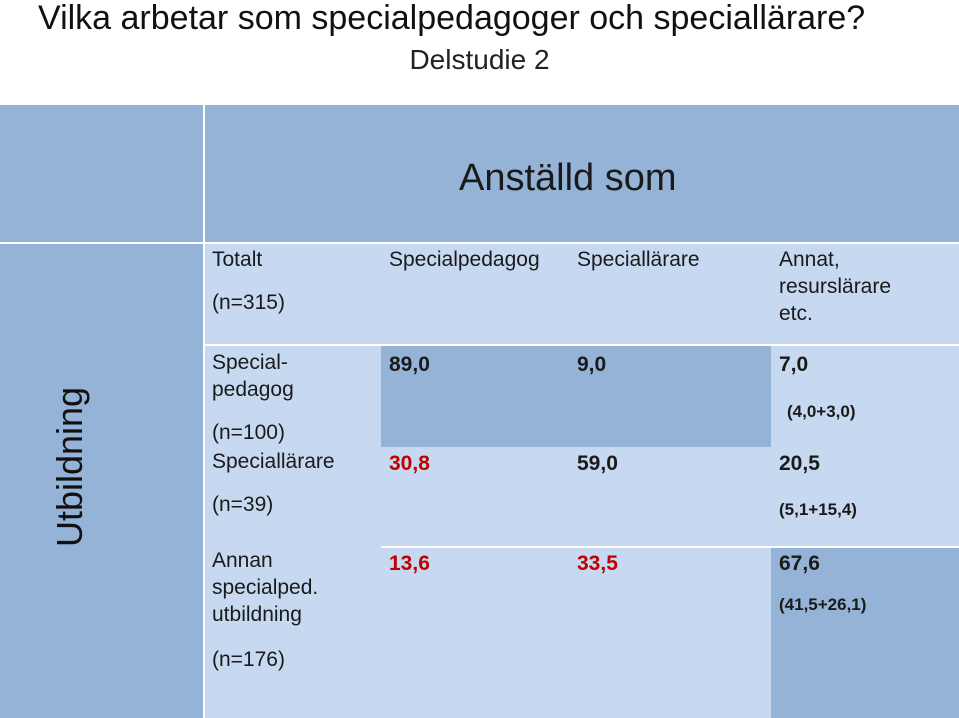  I want to click on row-3-label-line-1: Annan, so click(242, 560).